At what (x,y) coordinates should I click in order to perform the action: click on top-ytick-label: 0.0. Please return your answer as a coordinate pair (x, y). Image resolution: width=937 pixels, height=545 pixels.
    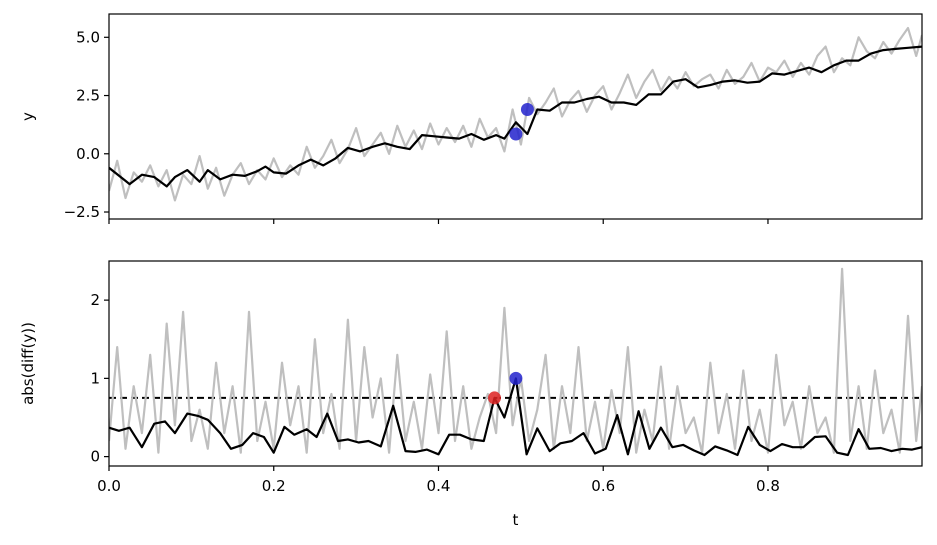
    Looking at the image, I should click on (88, 154).